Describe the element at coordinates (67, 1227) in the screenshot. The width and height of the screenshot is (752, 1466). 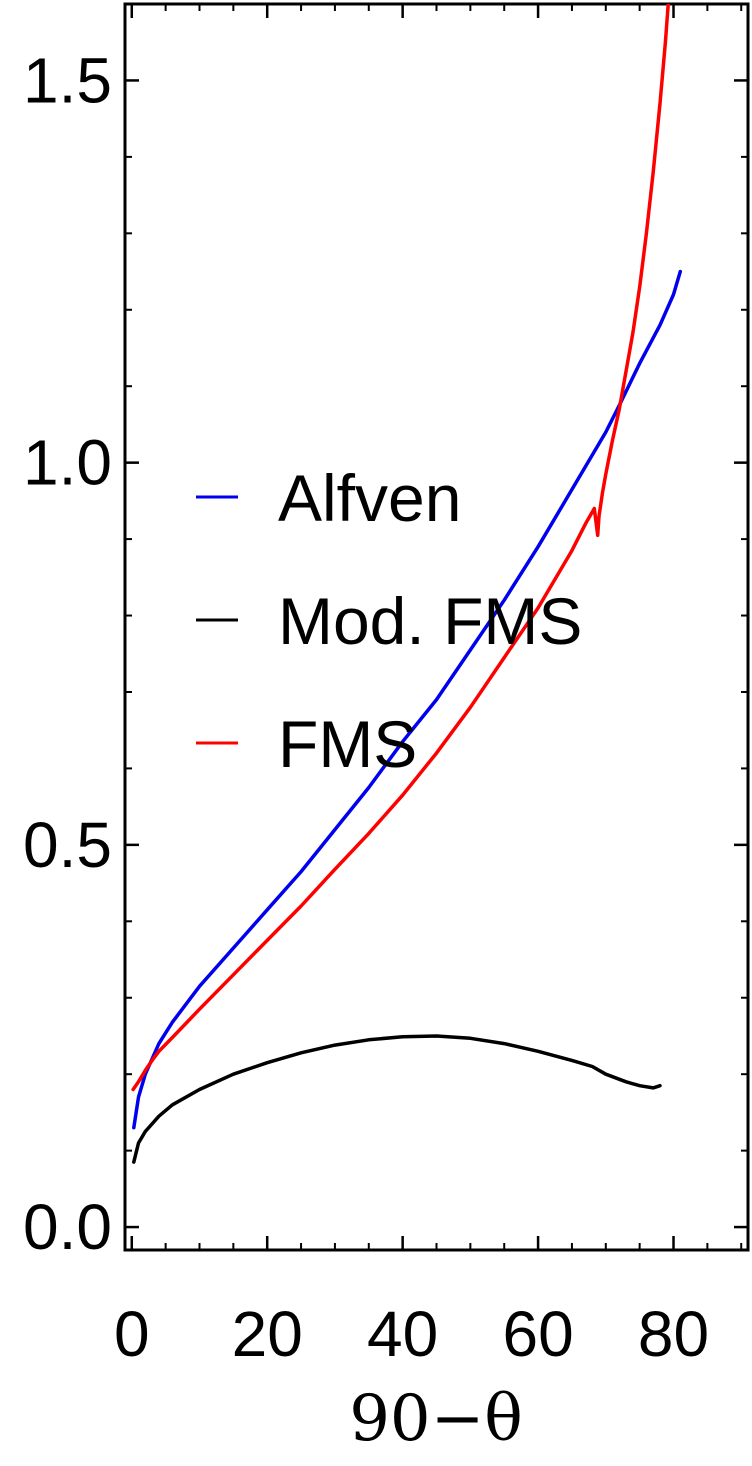
I see `y-tick-label: 0.0` at that location.